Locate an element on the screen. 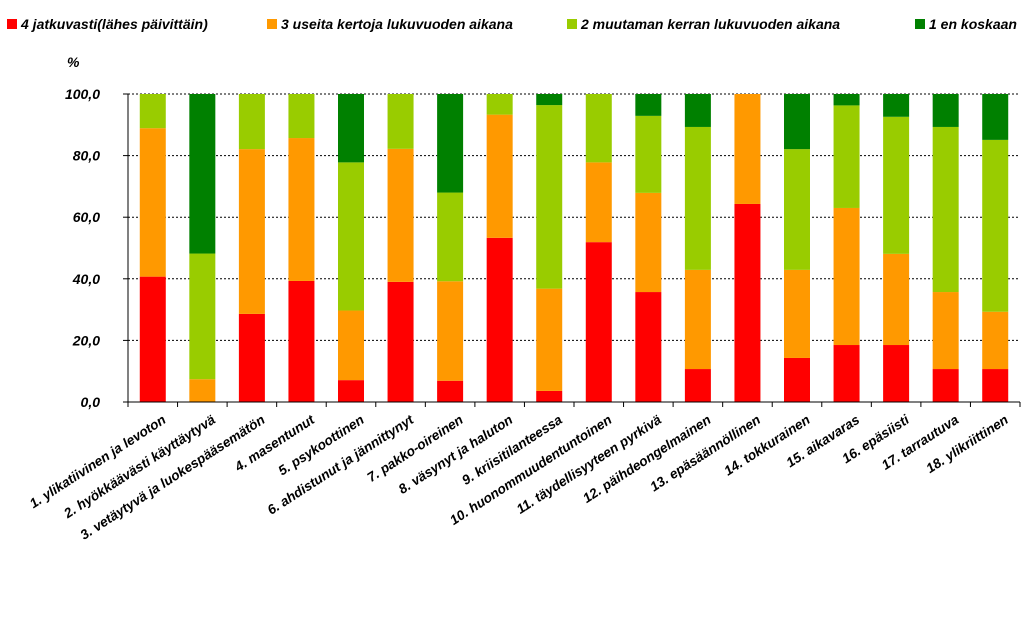  legend-label: 4 jatkuvasti(lähes päivittäin) is located at coordinates (114, 24).